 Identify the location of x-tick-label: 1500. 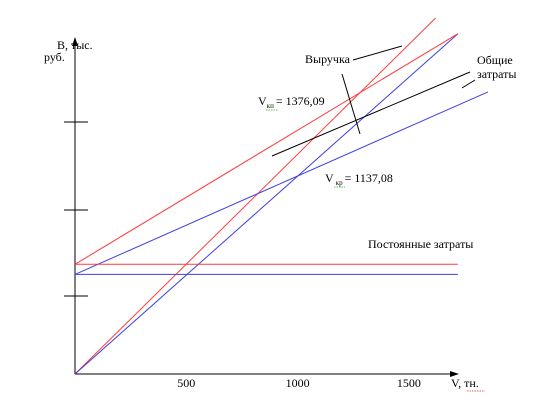
(409, 383).